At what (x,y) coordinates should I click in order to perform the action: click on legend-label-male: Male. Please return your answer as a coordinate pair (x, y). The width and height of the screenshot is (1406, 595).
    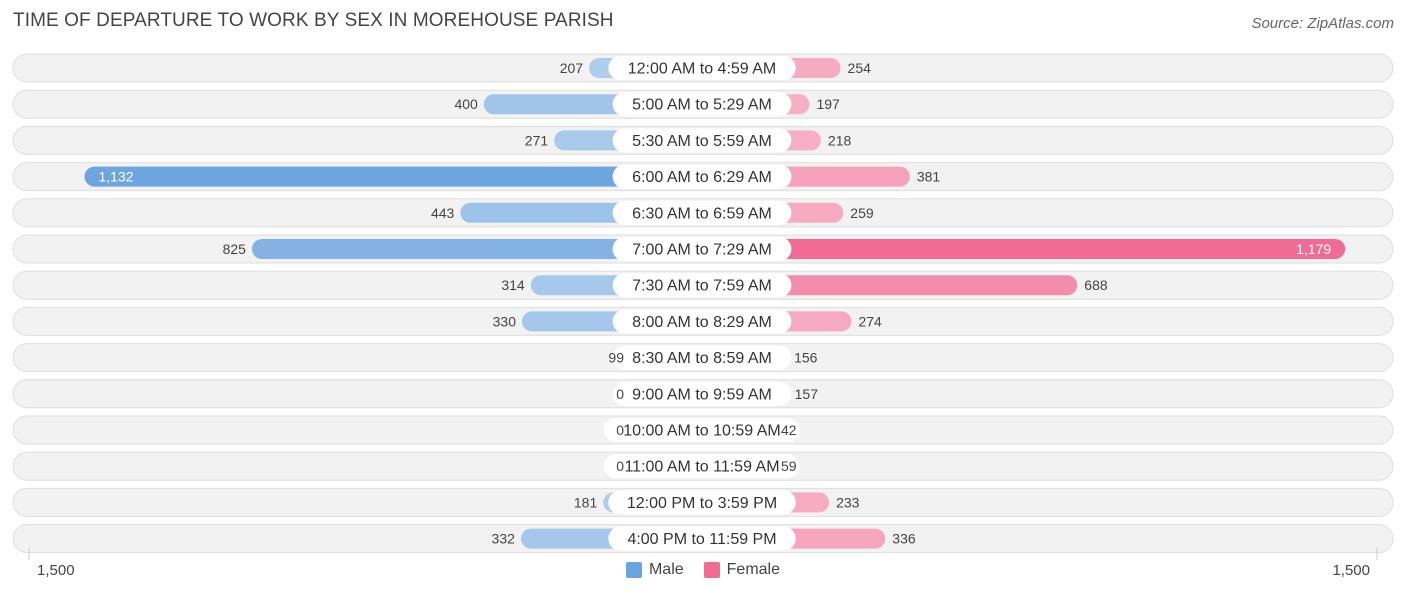
    Looking at the image, I should click on (666, 569).